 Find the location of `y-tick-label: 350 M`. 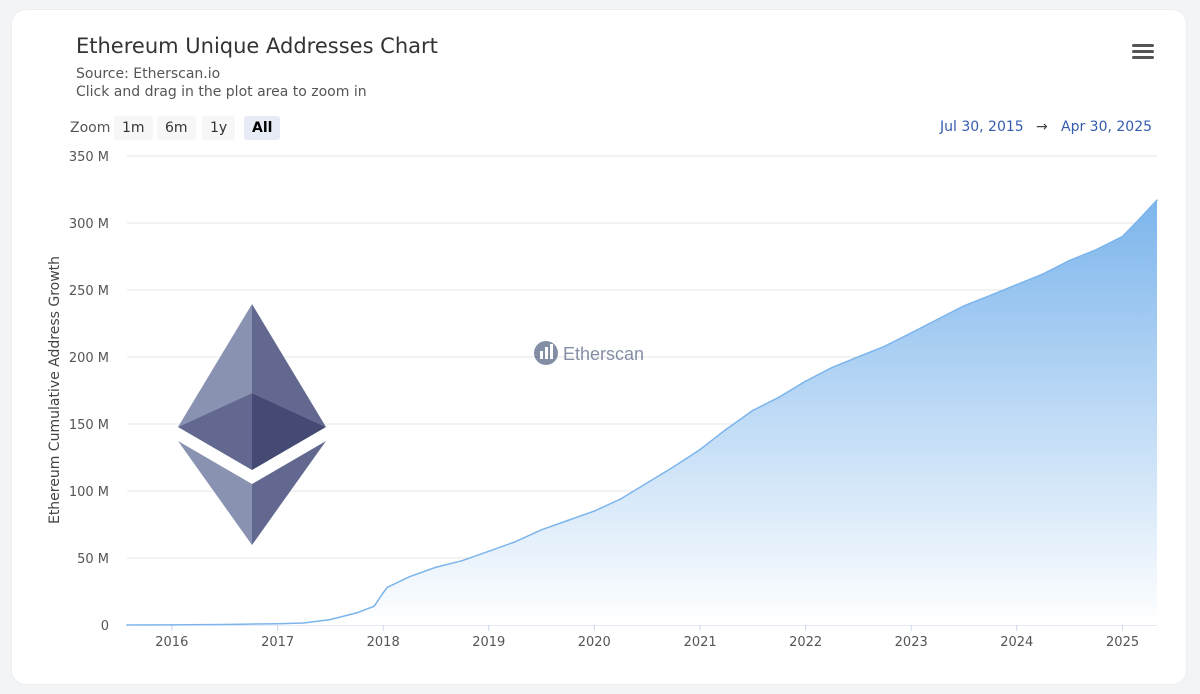

y-tick-label: 350 M is located at coordinates (89, 157).